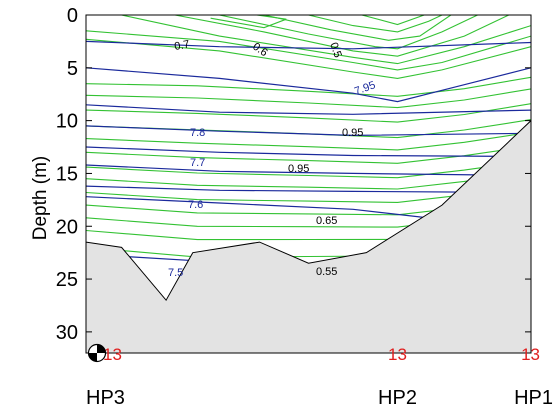 The width and height of the screenshot is (560, 417). Describe the element at coordinates (197, 163) in the screenshot. I see `contour-label: 7.7` at that location.